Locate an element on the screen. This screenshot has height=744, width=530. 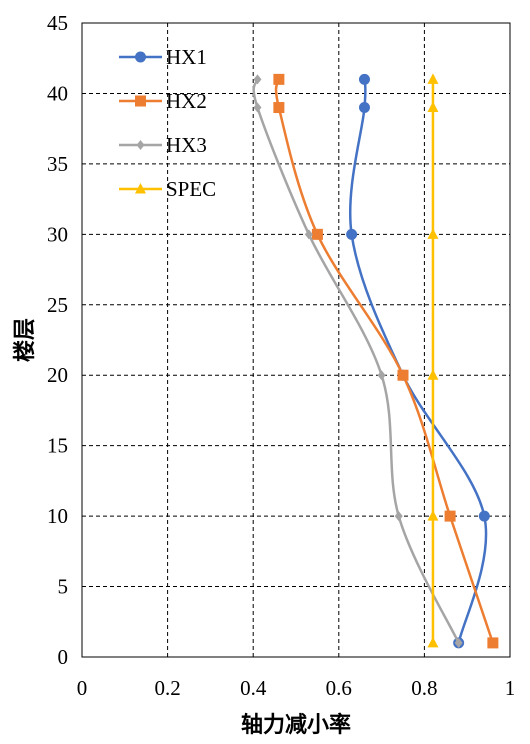
x-tick-label: 1 is located at coordinates (510, 688).